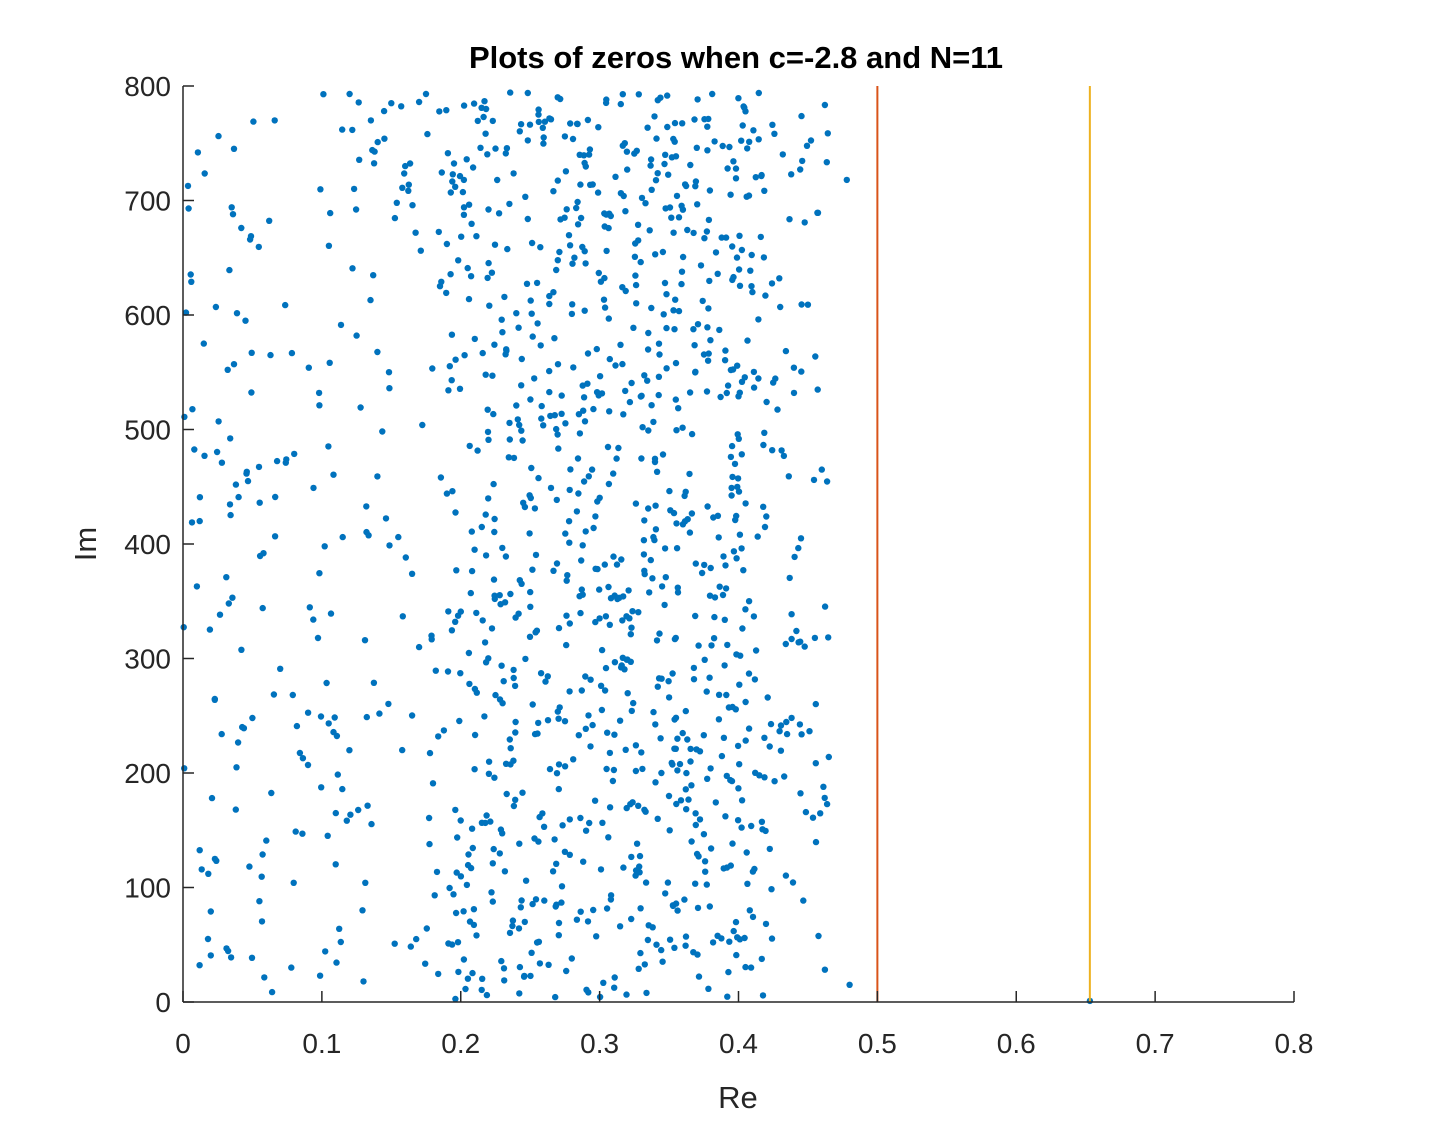 This screenshot has width=1430, height=1125. Describe the element at coordinates (163, 1002) in the screenshot. I see `y-tick-label: 0` at that location.